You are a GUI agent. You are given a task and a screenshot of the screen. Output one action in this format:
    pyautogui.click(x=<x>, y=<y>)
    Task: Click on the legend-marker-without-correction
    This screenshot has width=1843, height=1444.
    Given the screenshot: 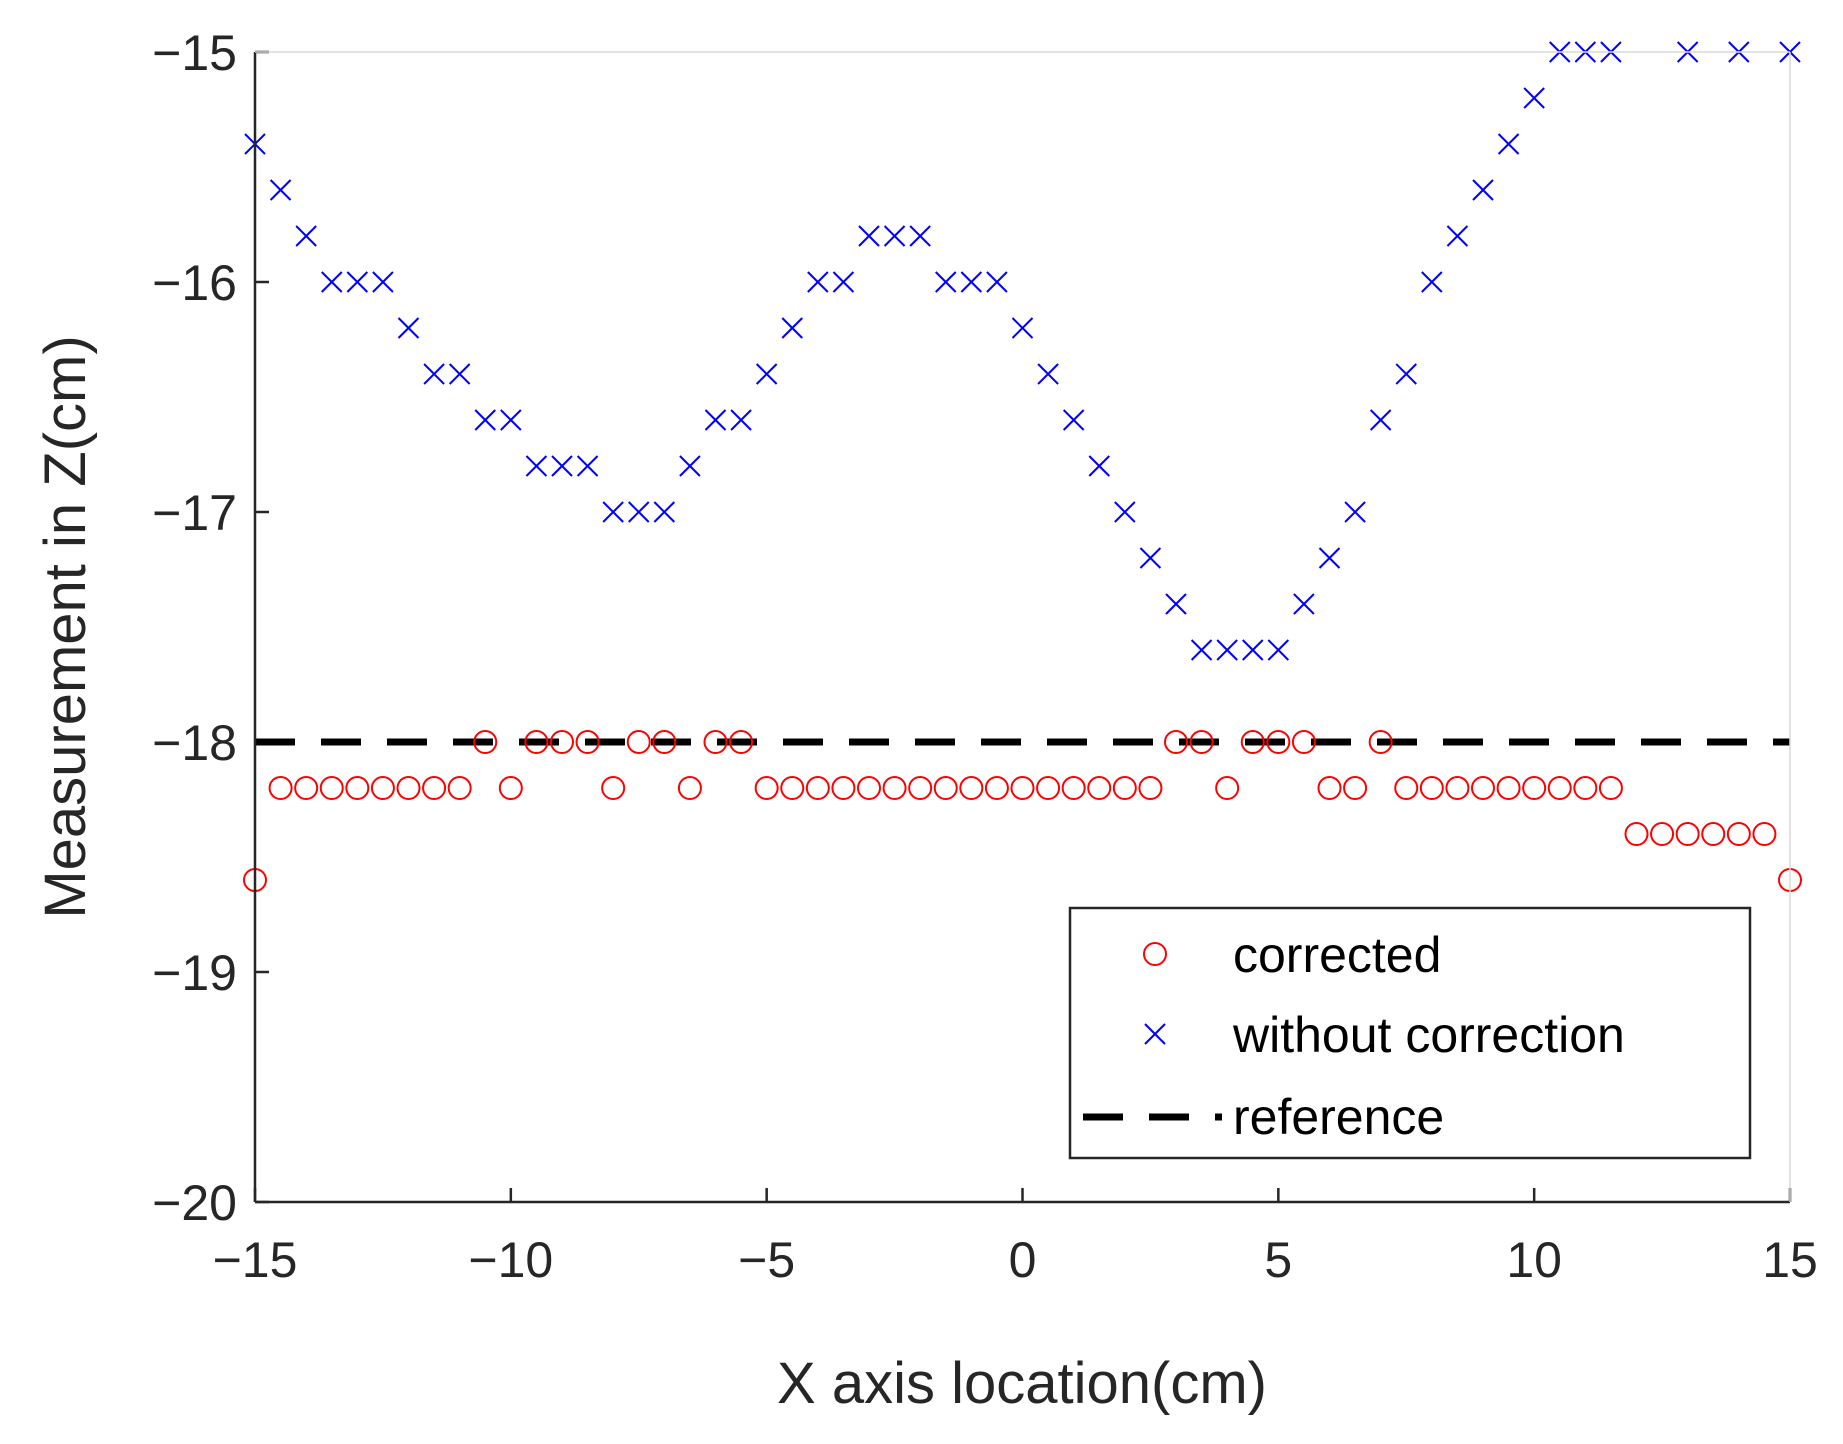 What is the action you would take?
    pyautogui.click(x=1155, y=1034)
    